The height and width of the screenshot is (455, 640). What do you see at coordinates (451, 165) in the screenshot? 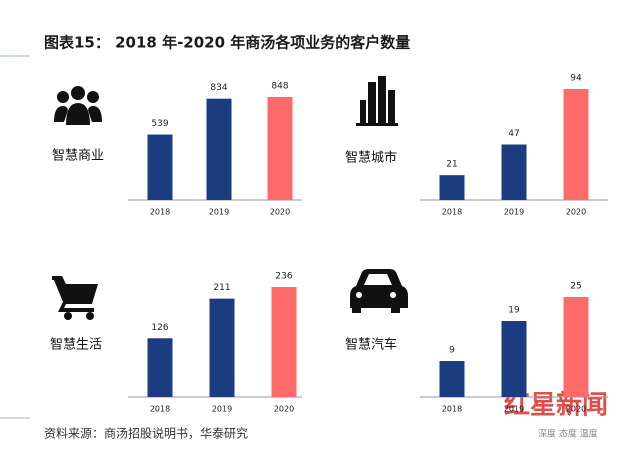
I see `value-label: 21` at bounding box center [451, 165].